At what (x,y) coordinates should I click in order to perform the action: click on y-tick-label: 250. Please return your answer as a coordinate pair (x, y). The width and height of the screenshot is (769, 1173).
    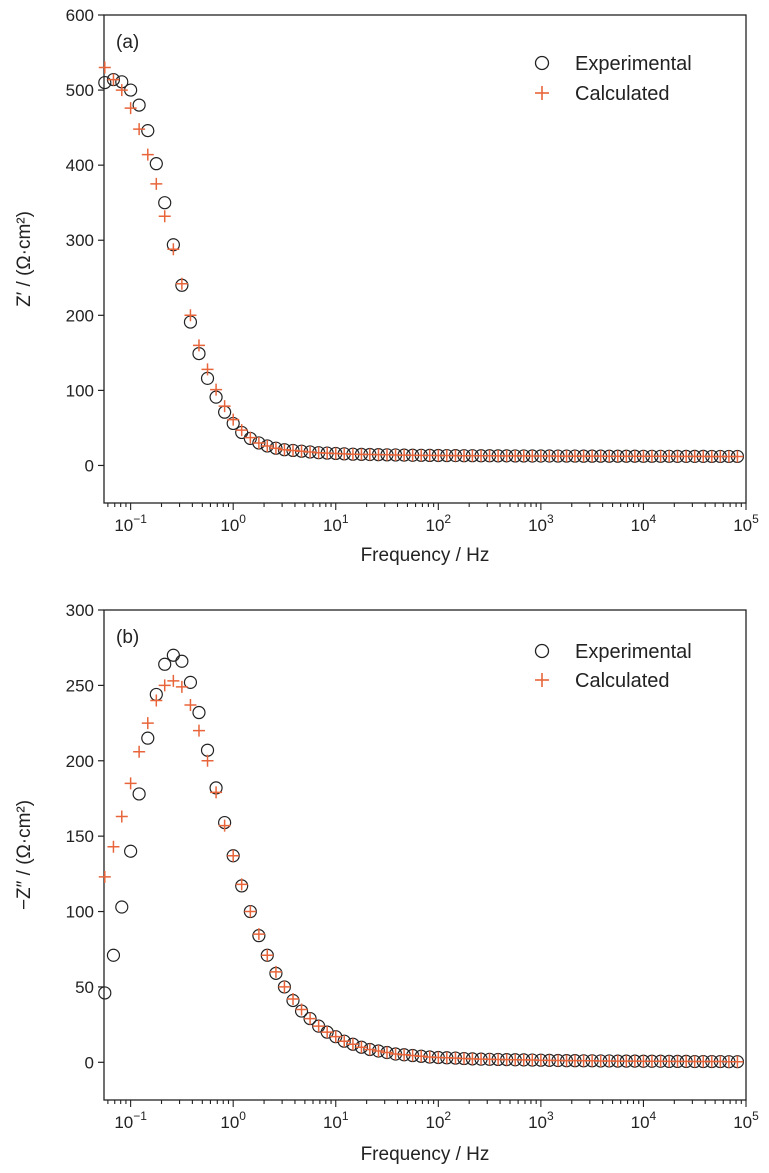
    Looking at the image, I should click on (80, 685).